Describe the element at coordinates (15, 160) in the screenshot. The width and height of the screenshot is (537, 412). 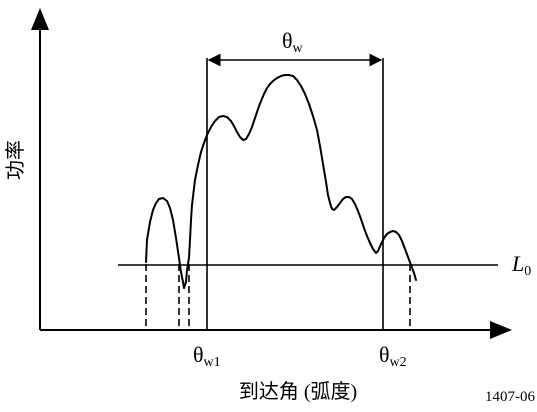
I see `y-axis-title: 功率` at that location.